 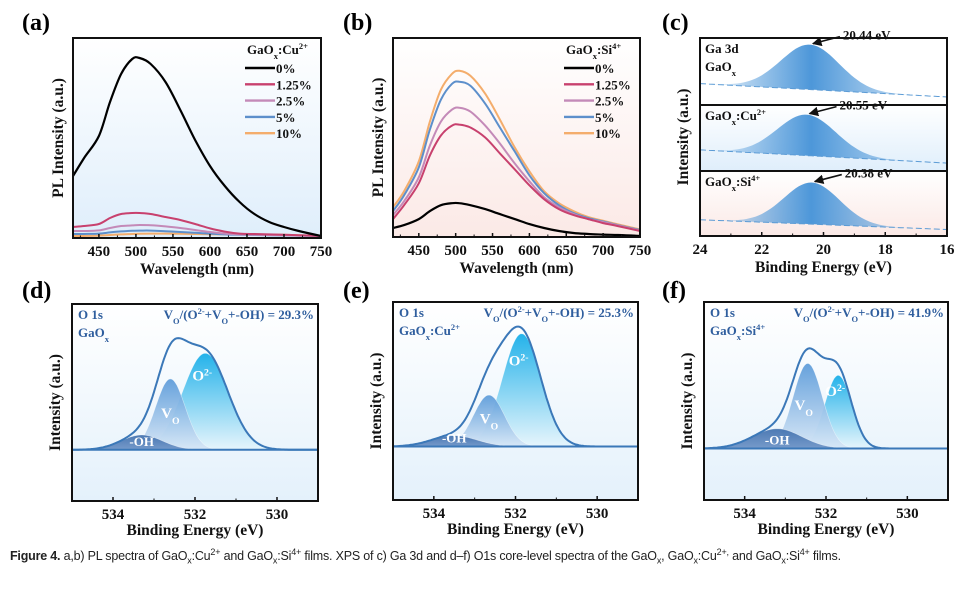 I want to click on ga3d-subpanel: GaOx:Cu2+ 20.55 eV, so click(x=823, y=135).